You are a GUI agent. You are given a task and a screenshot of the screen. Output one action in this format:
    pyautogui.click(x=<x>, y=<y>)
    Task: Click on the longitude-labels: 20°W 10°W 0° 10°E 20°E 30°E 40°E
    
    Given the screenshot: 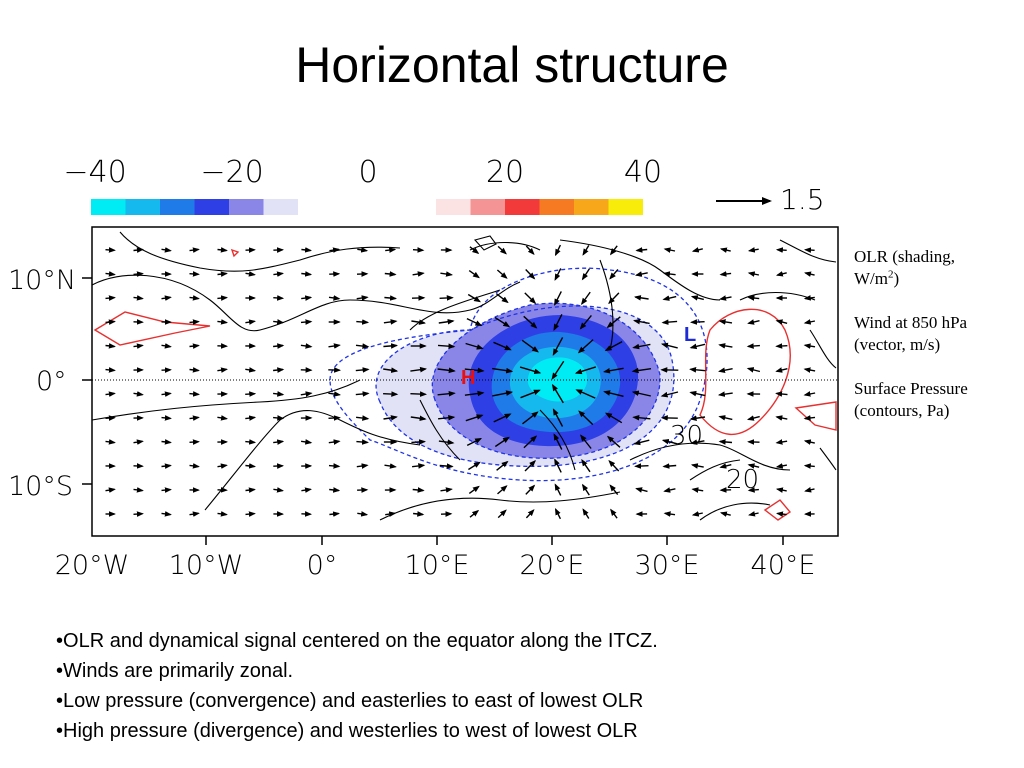 What is the action you would take?
    pyautogui.click(x=435, y=565)
    